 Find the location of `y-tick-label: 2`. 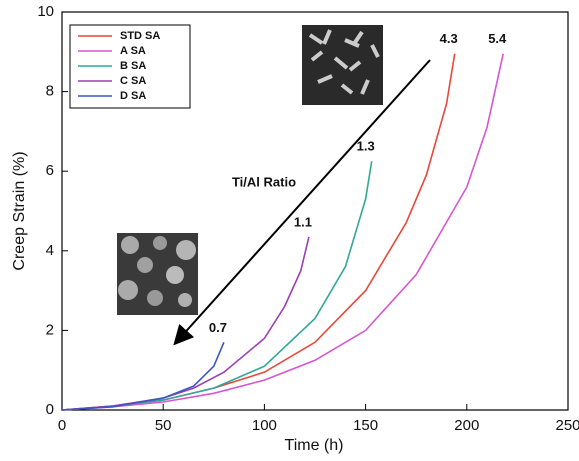

y-tick-label: 2 is located at coordinates (50, 329).